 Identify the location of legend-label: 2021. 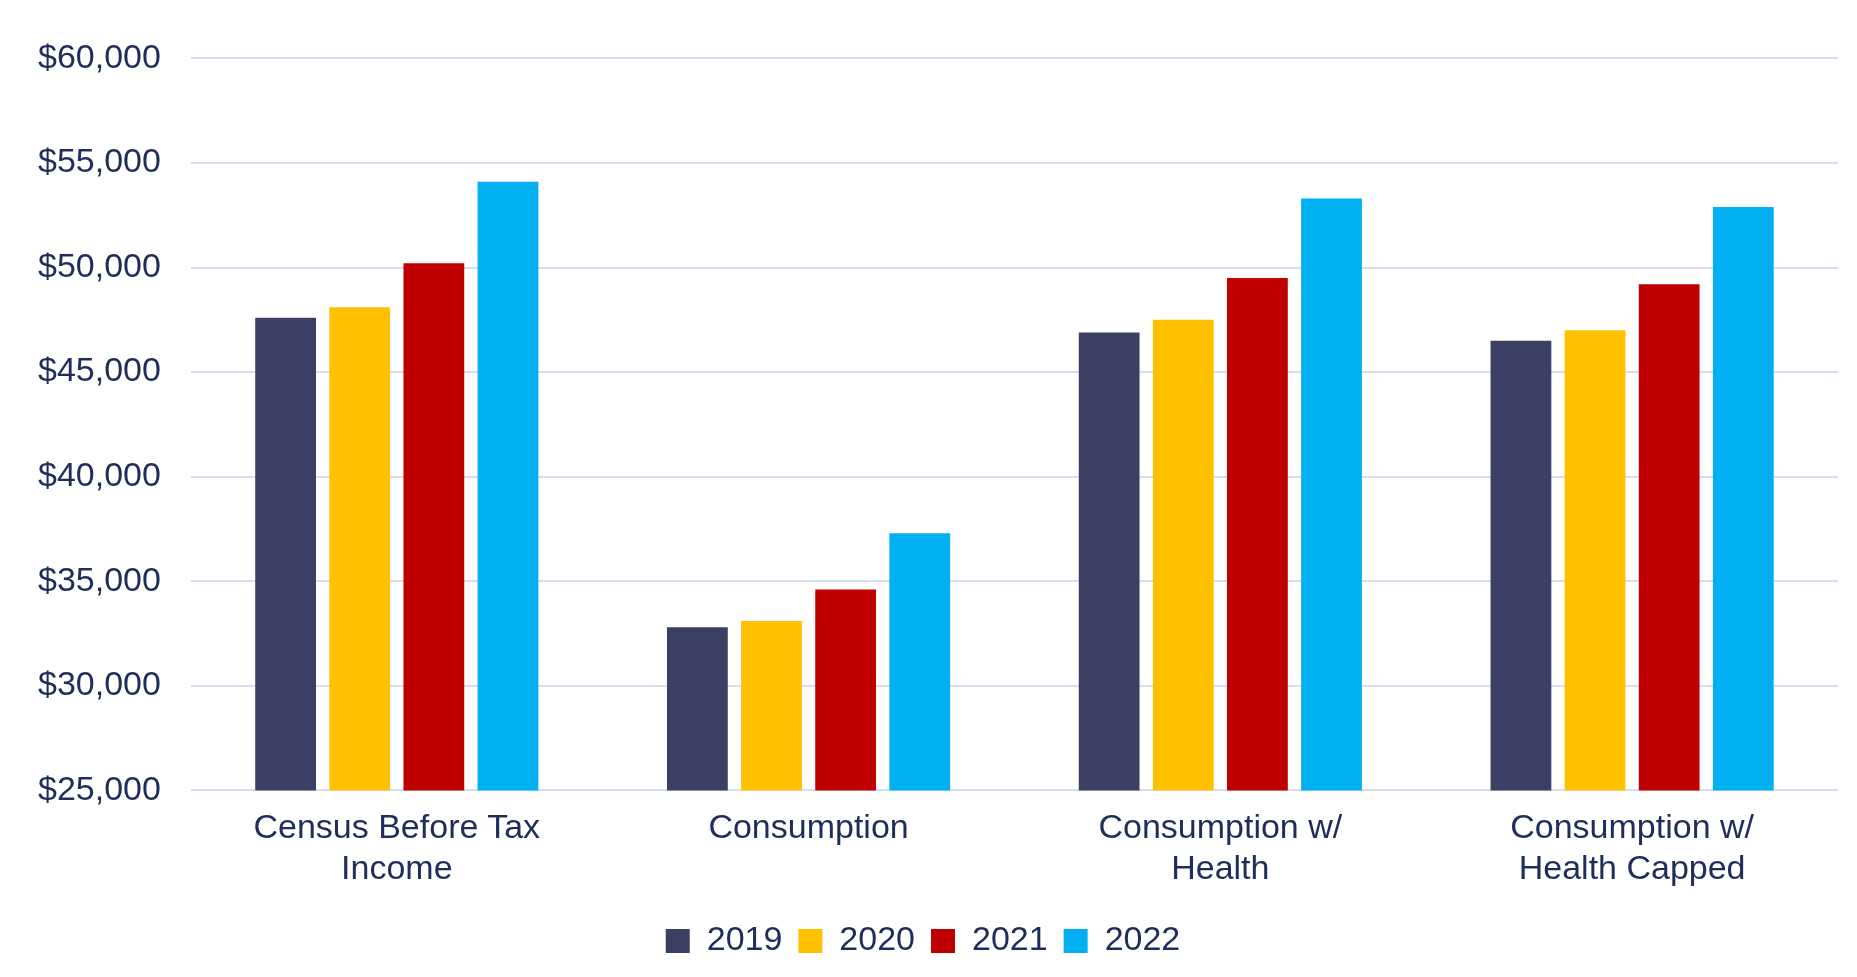
(1010, 938).